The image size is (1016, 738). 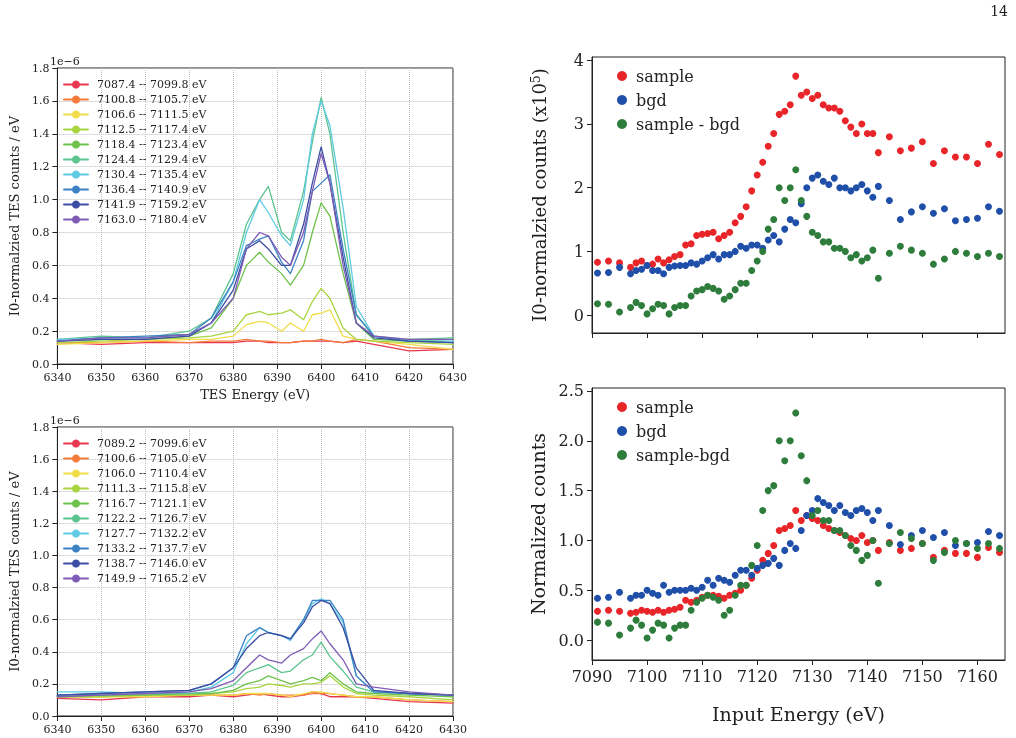 I want to click on legend-label: 7124.4 -- 7129.4 eV, so click(x=152, y=159).